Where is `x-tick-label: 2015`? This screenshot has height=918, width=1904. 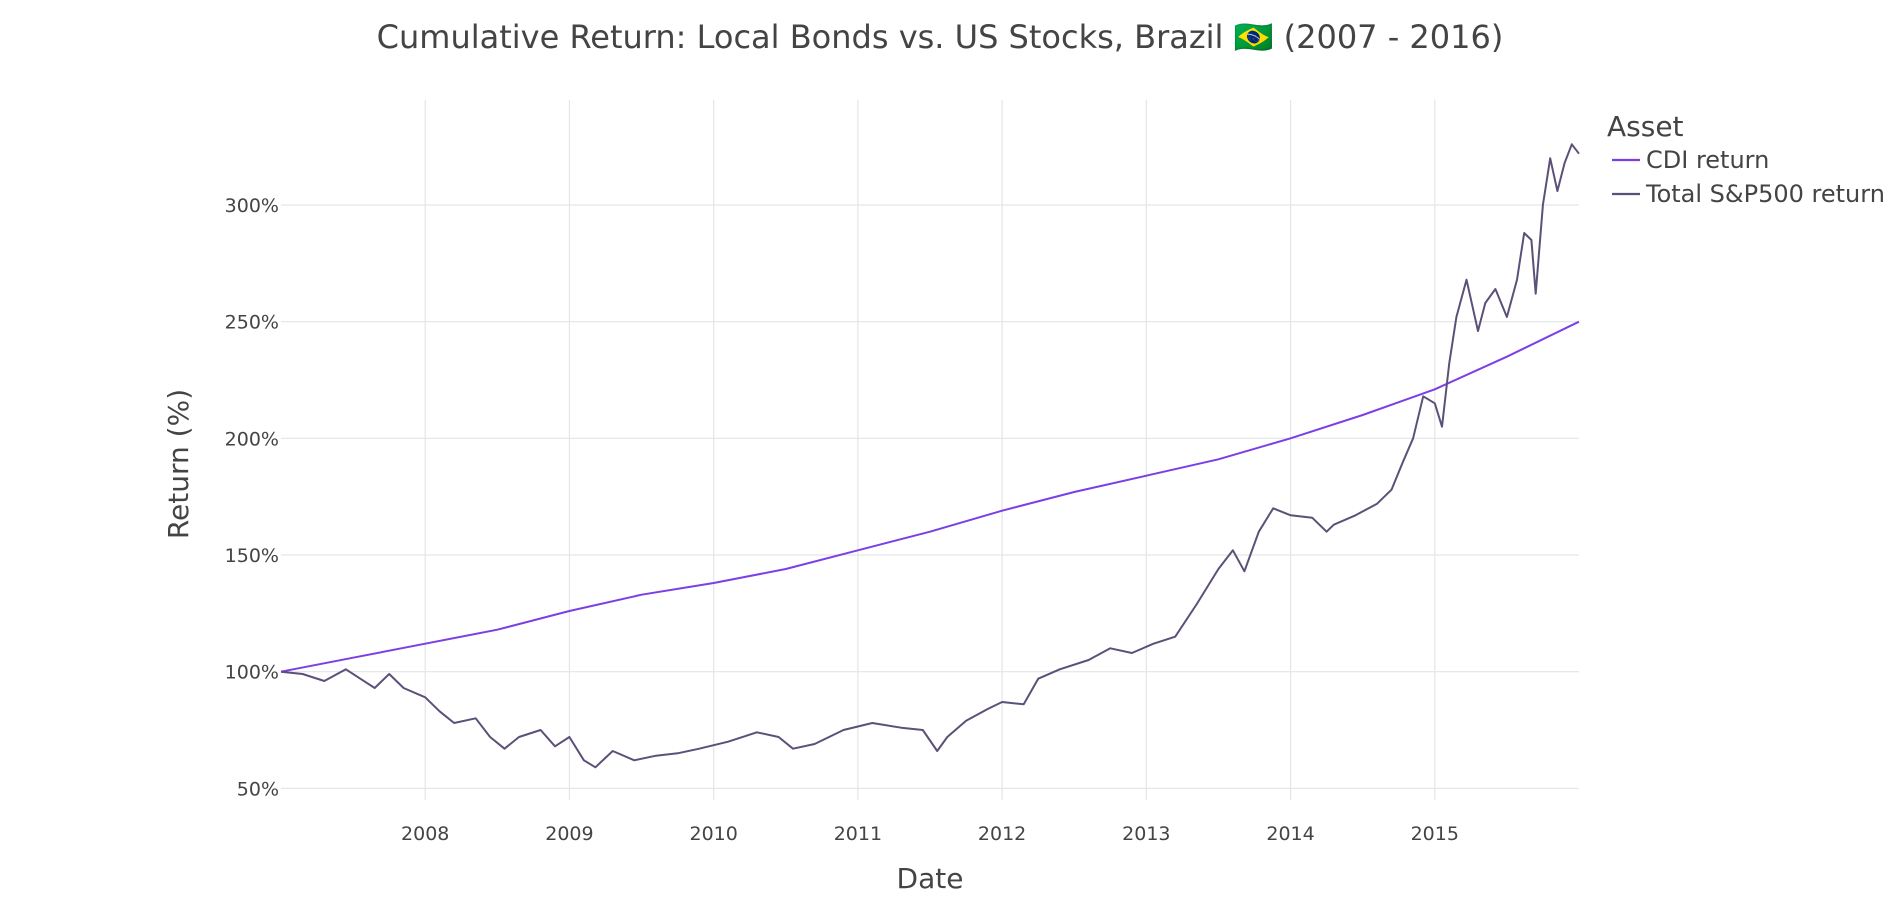 x-tick-label: 2015 is located at coordinates (1435, 834).